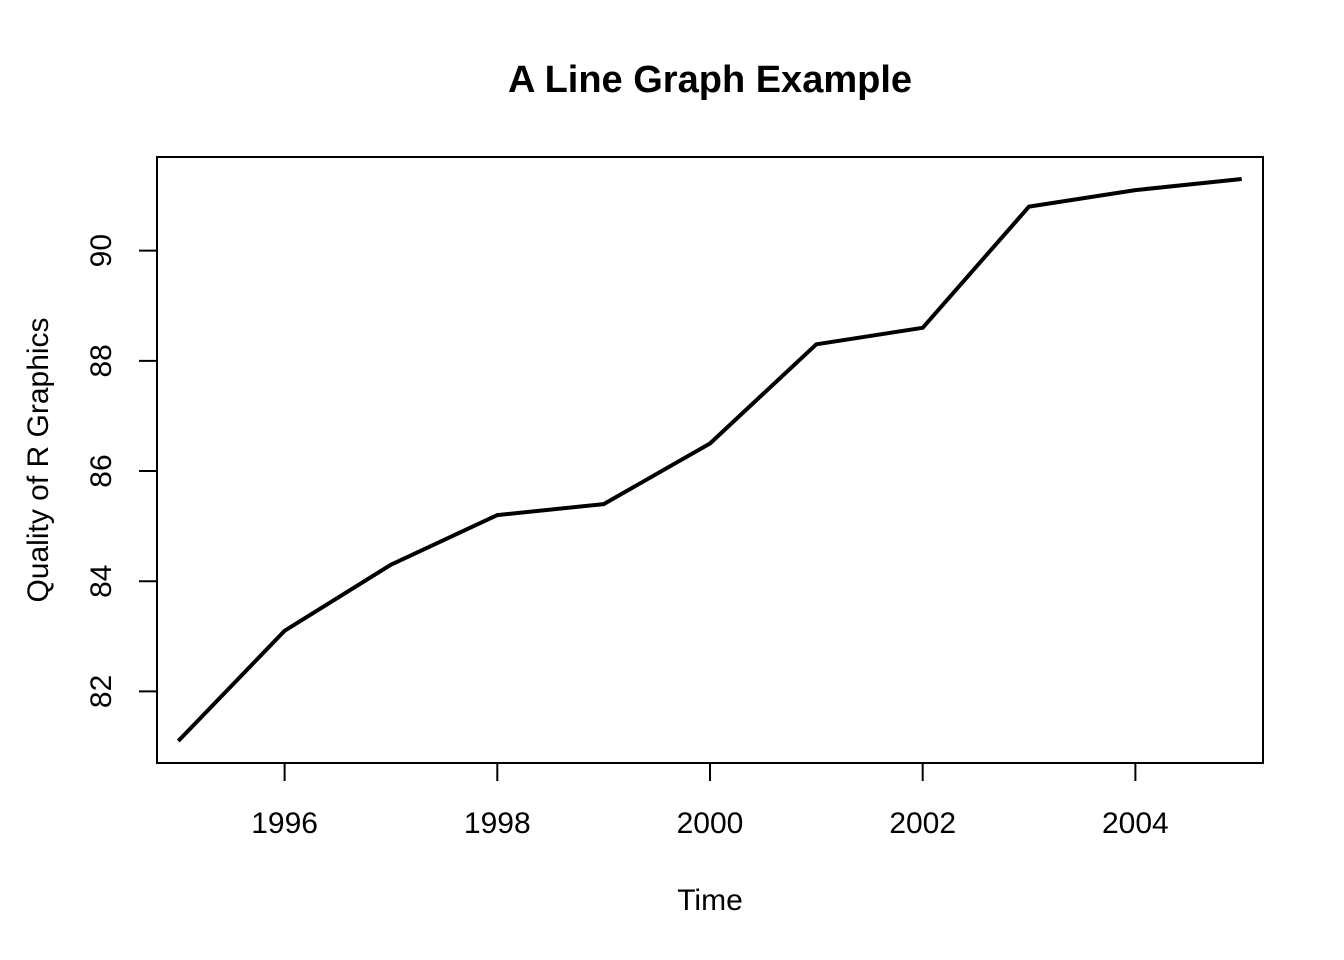  Describe the element at coordinates (101, 360) in the screenshot. I see `y-tick-label: 88` at that location.